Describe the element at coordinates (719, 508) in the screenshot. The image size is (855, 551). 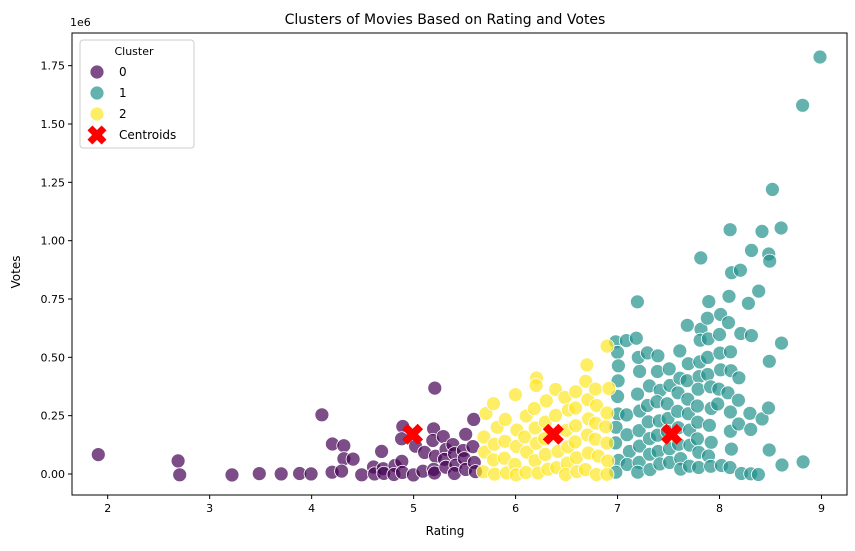
I see `x-tick-label: 8` at that location.